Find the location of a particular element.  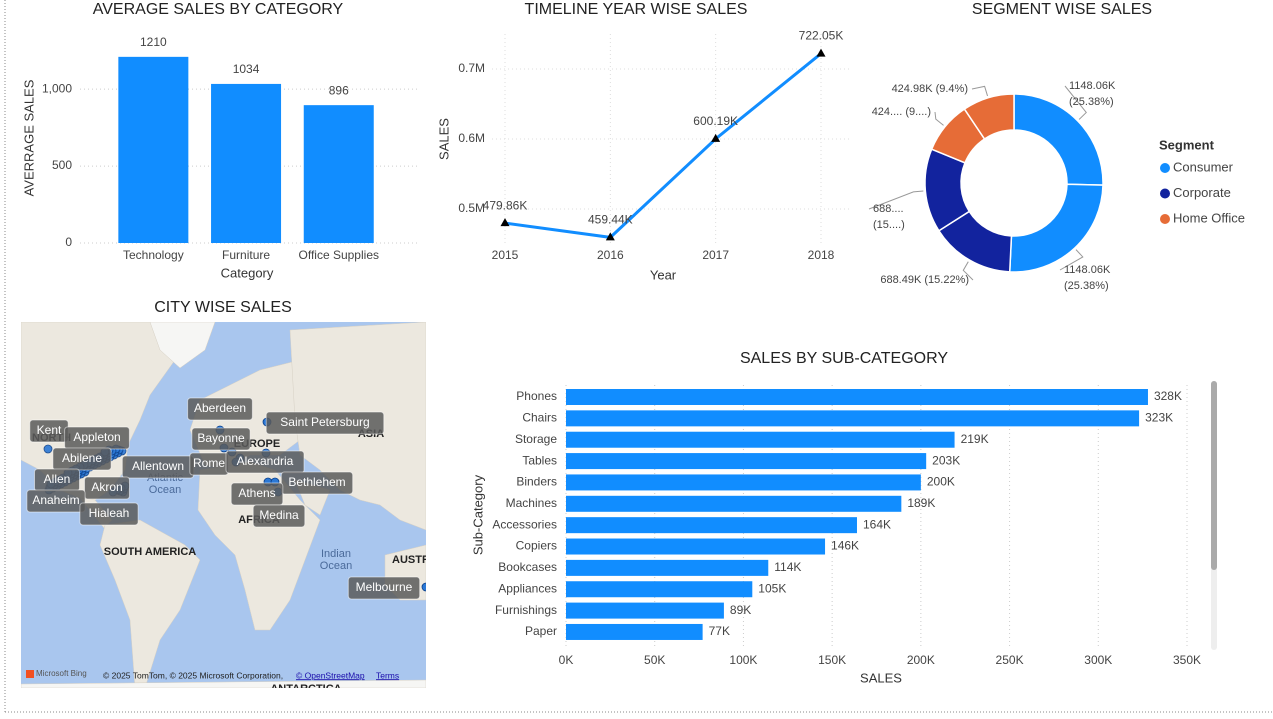

value-label: 896 is located at coordinates (339, 90).